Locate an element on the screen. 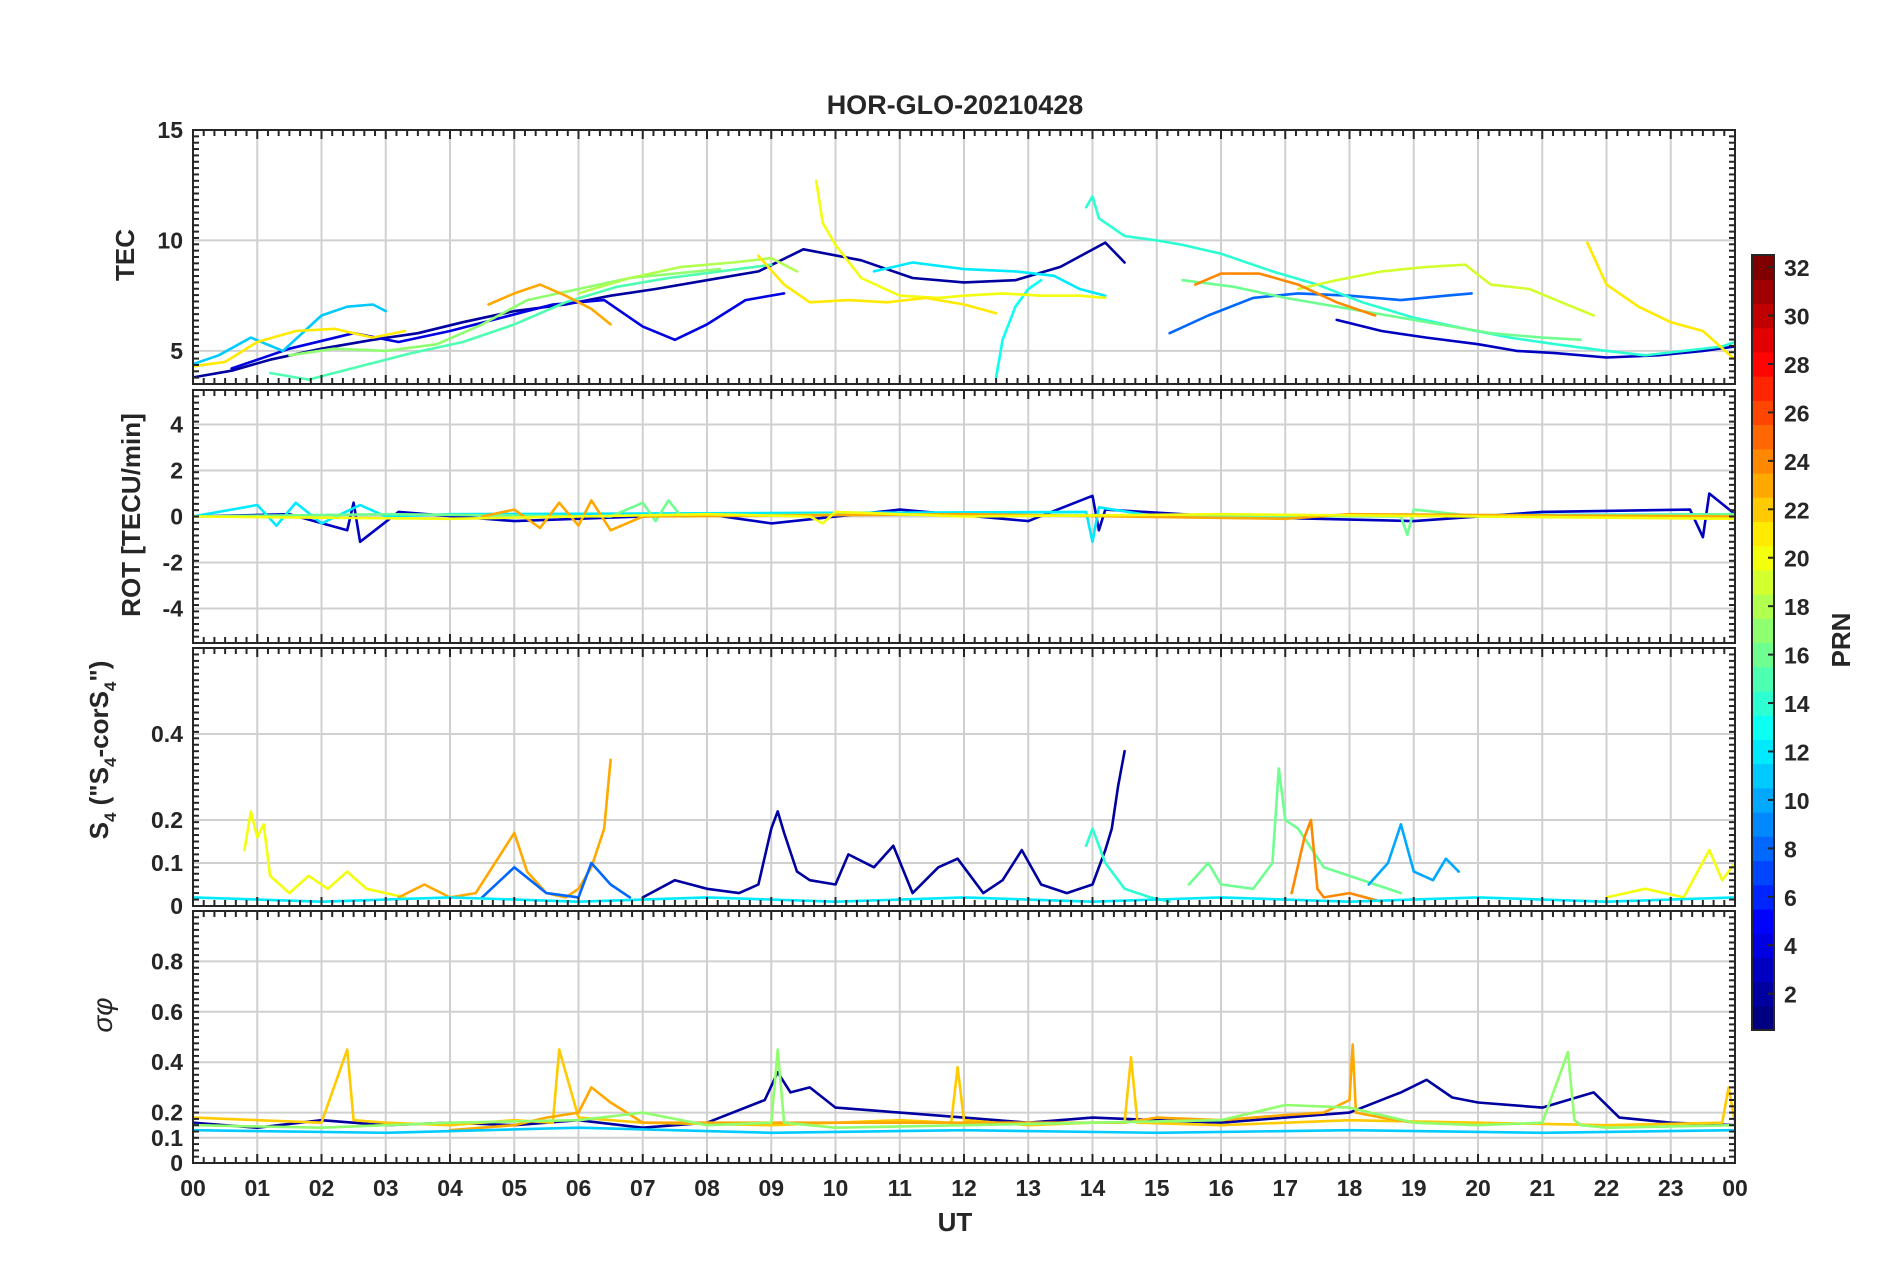 The image size is (1902, 1272). colorbar-tick-label: 22 is located at coordinates (1797, 510).